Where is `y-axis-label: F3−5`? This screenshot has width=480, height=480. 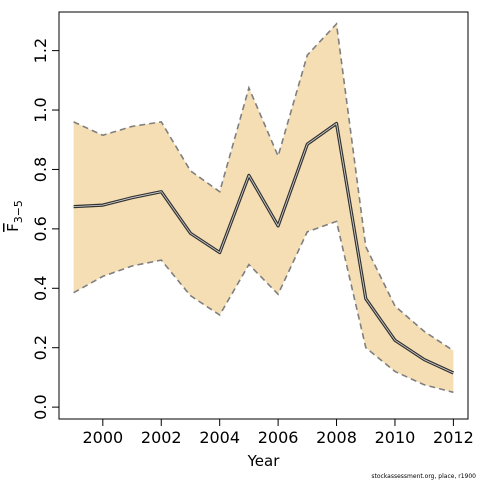
y-axis-label: F3−5 is located at coordinates (14, 216).